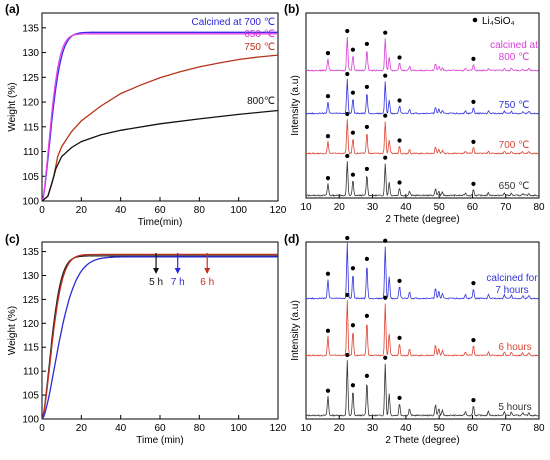  Describe the element at coordinates (160, 128) in the screenshot. I see `series-line` at that location.